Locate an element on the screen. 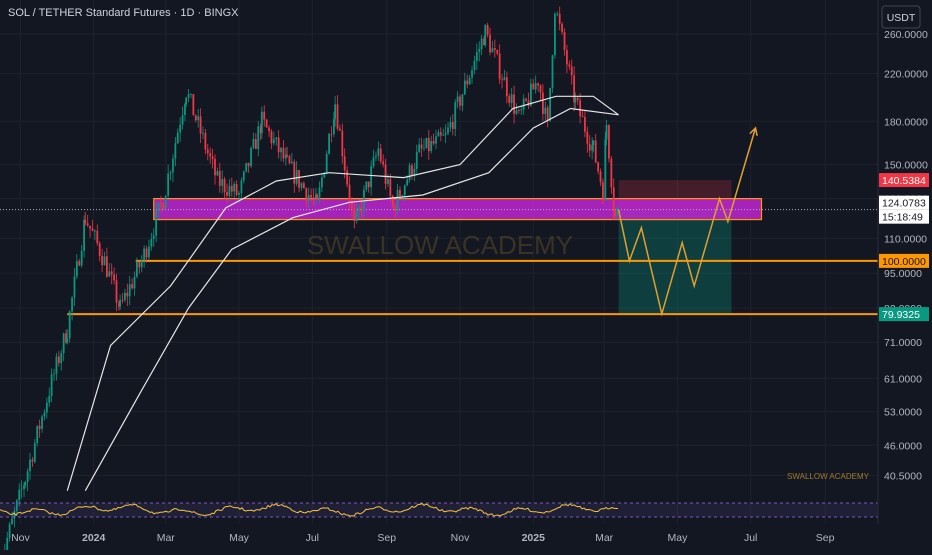  current-price-label: 124.0783 is located at coordinates (904, 204).